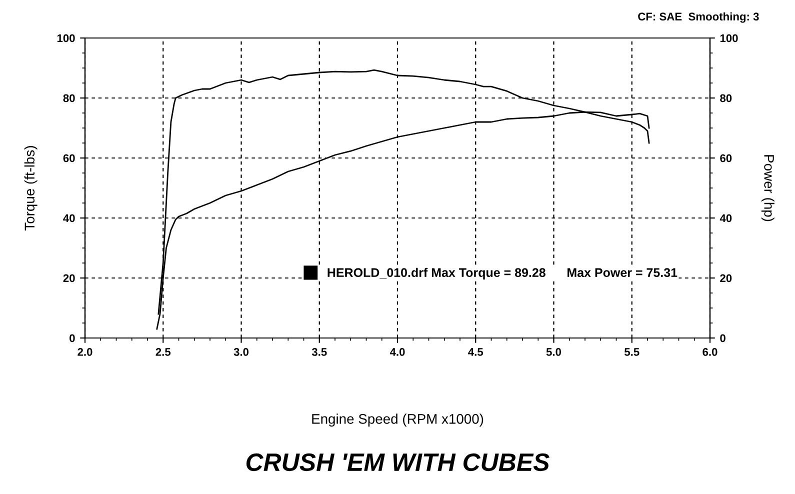 This screenshot has width=795, height=494. I want to click on x-tick-label: 6.0, so click(710, 352).